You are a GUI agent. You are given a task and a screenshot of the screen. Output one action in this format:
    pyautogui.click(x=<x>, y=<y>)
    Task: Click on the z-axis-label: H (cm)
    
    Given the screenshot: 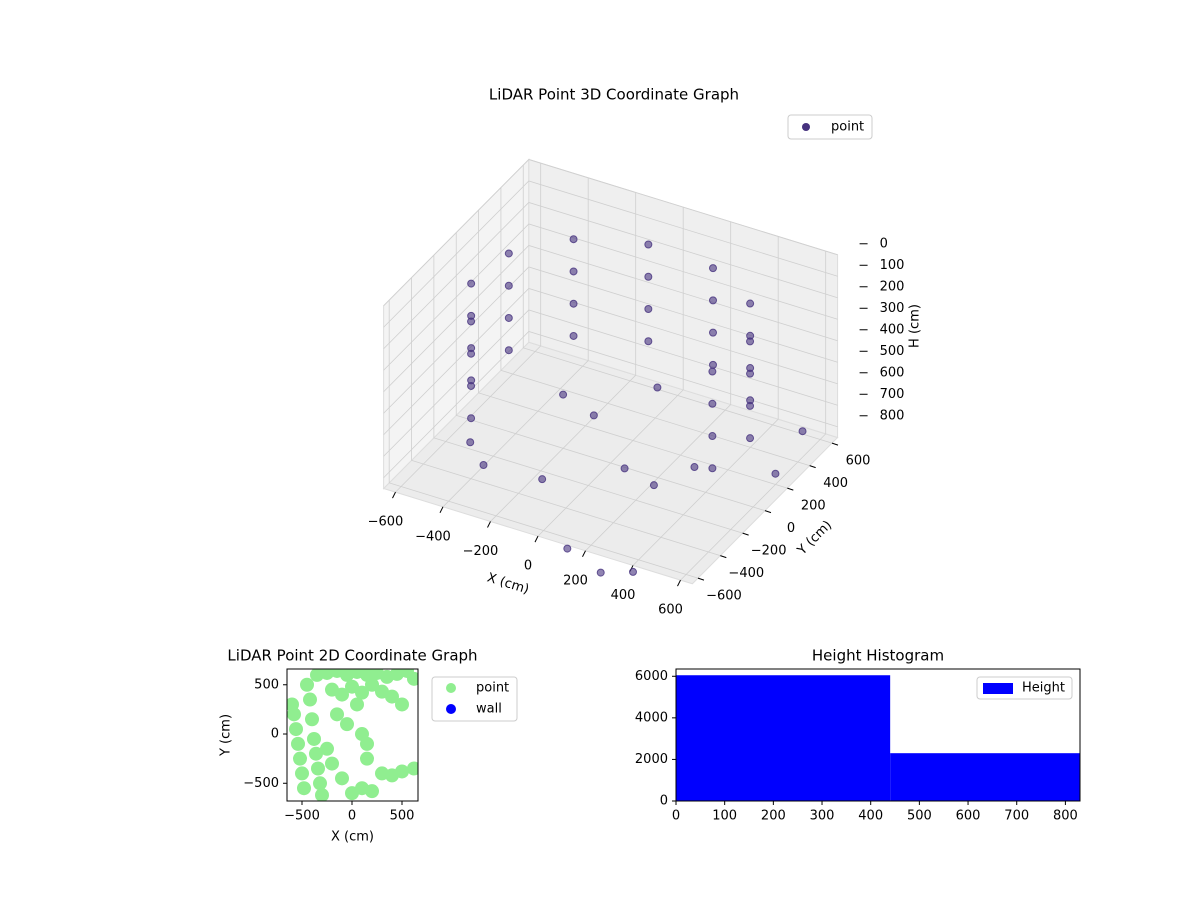 What is the action you would take?
    pyautogui.click(x=915, y=326)
    